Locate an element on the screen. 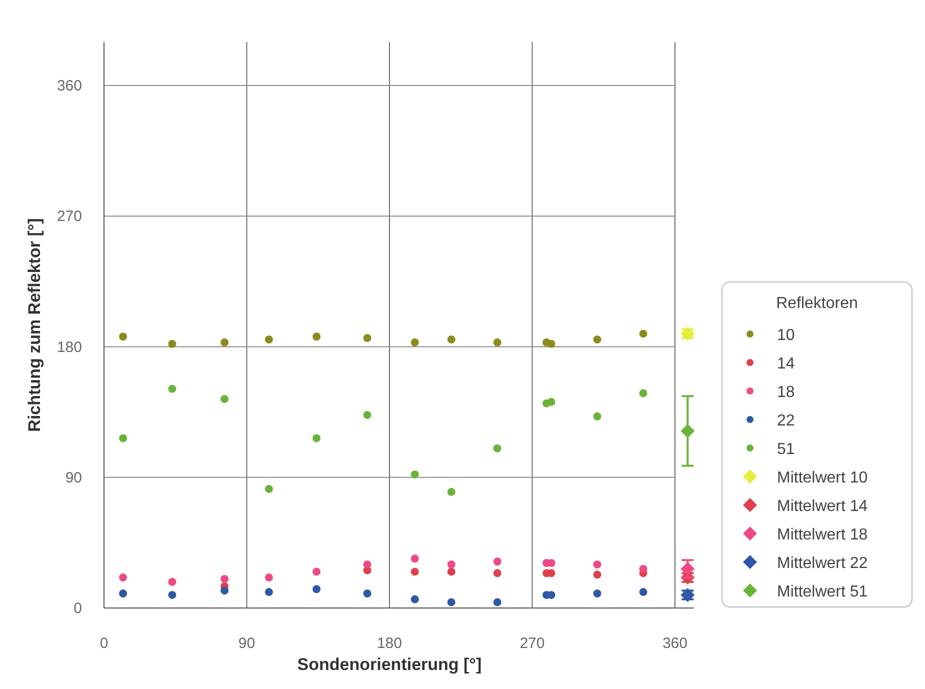 This screenshot has width=925, height=689. y-tick-label: 180 is located at coordinates (69, 347).